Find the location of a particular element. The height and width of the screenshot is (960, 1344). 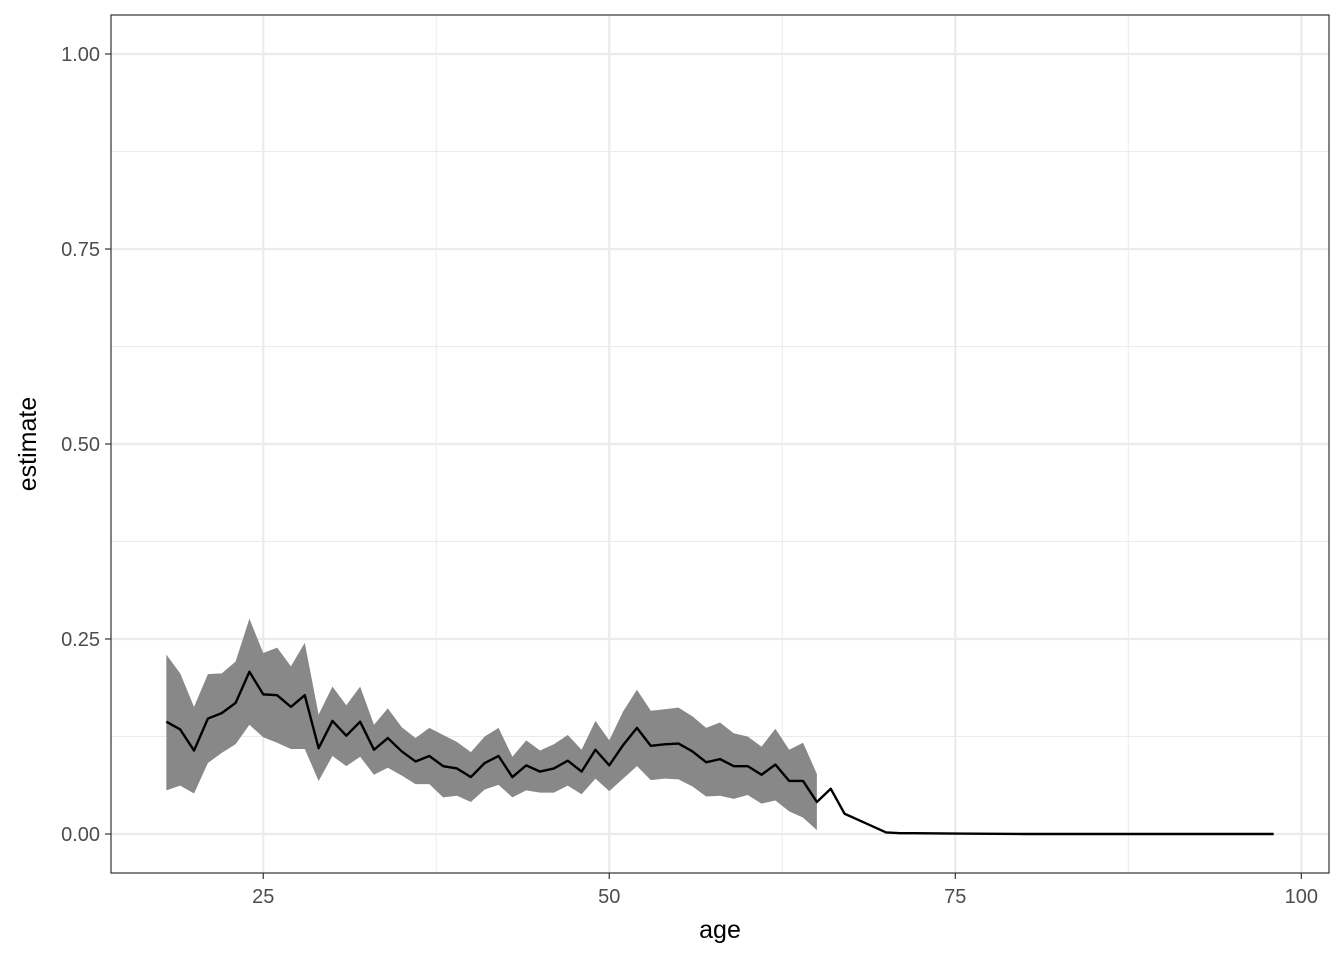

y-tick-label: 0.50 is located at coordinates (80, 445).